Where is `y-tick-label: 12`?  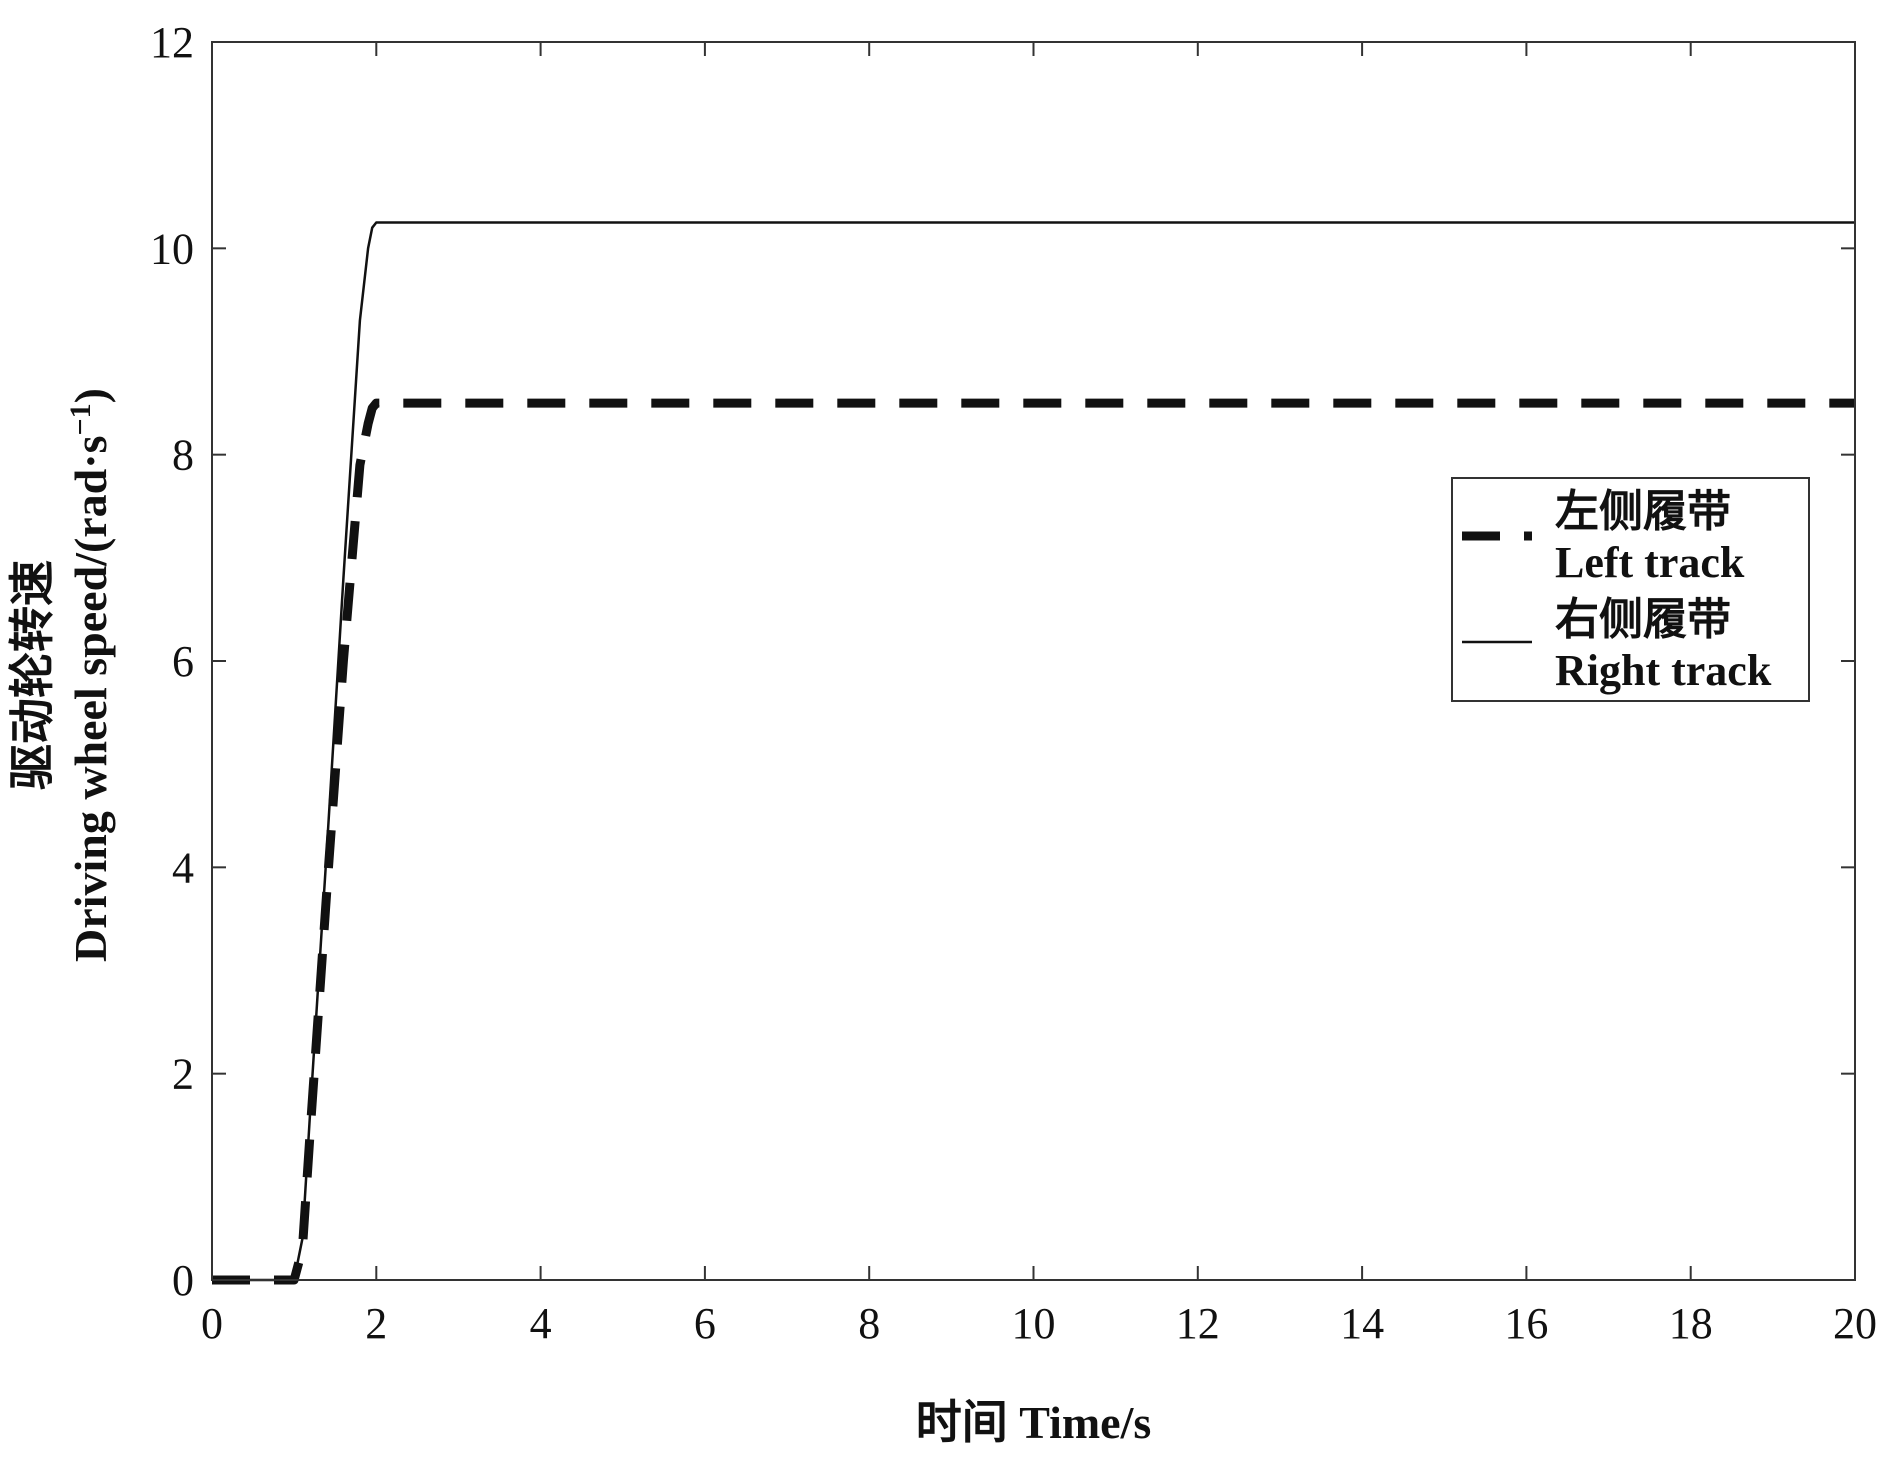
y-tick-label: 12 is located at coordinates (172, 42).